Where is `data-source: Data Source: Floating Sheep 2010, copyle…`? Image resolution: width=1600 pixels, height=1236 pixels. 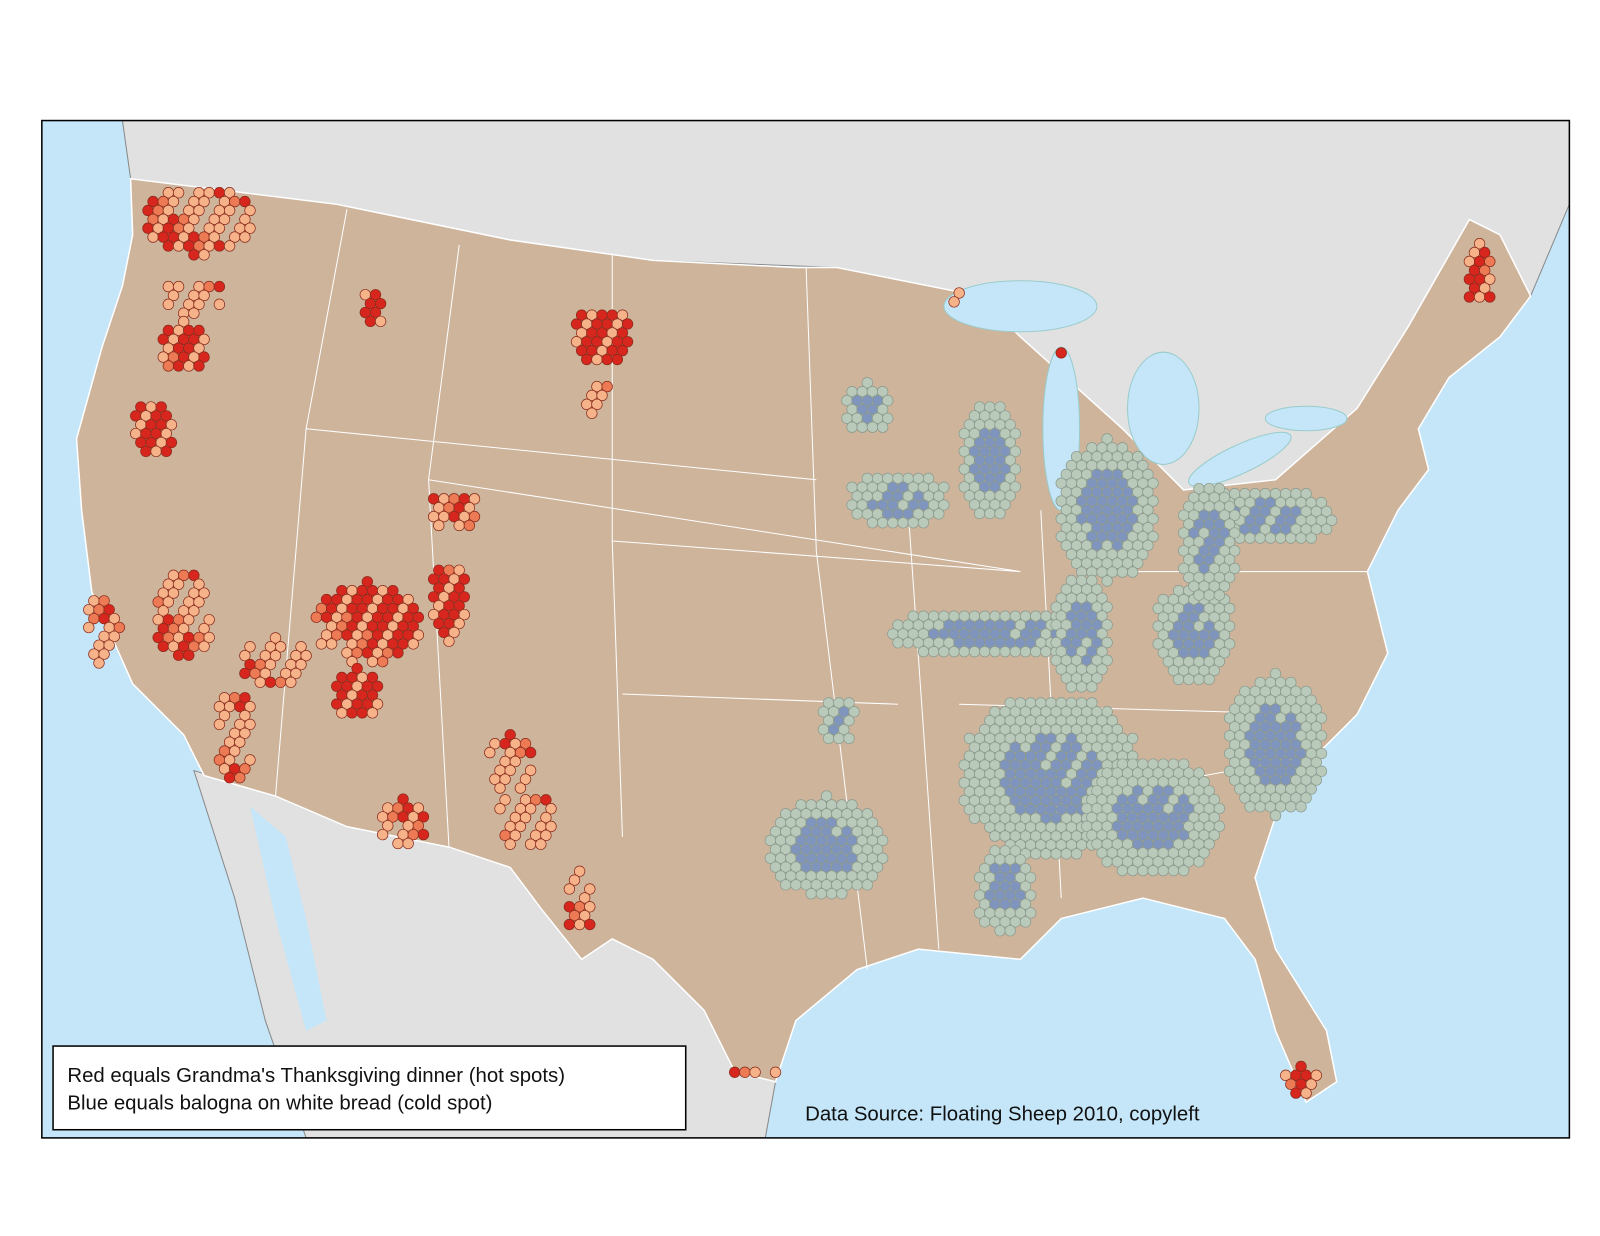 data-source: Data Source: Floating Sheep 2010, copyle… is located at coordinates (1002, 1115).